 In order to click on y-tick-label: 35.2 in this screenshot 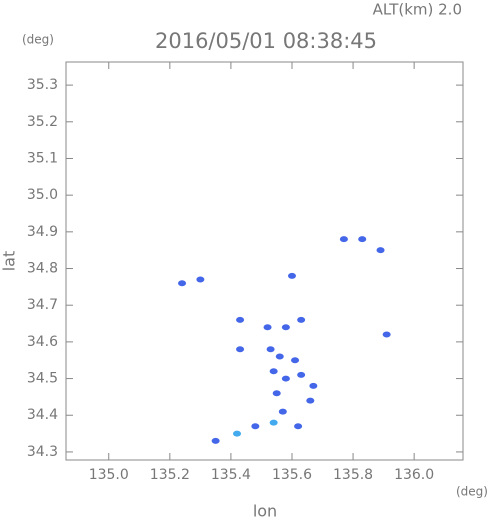, I will do `click(42, 122)`.